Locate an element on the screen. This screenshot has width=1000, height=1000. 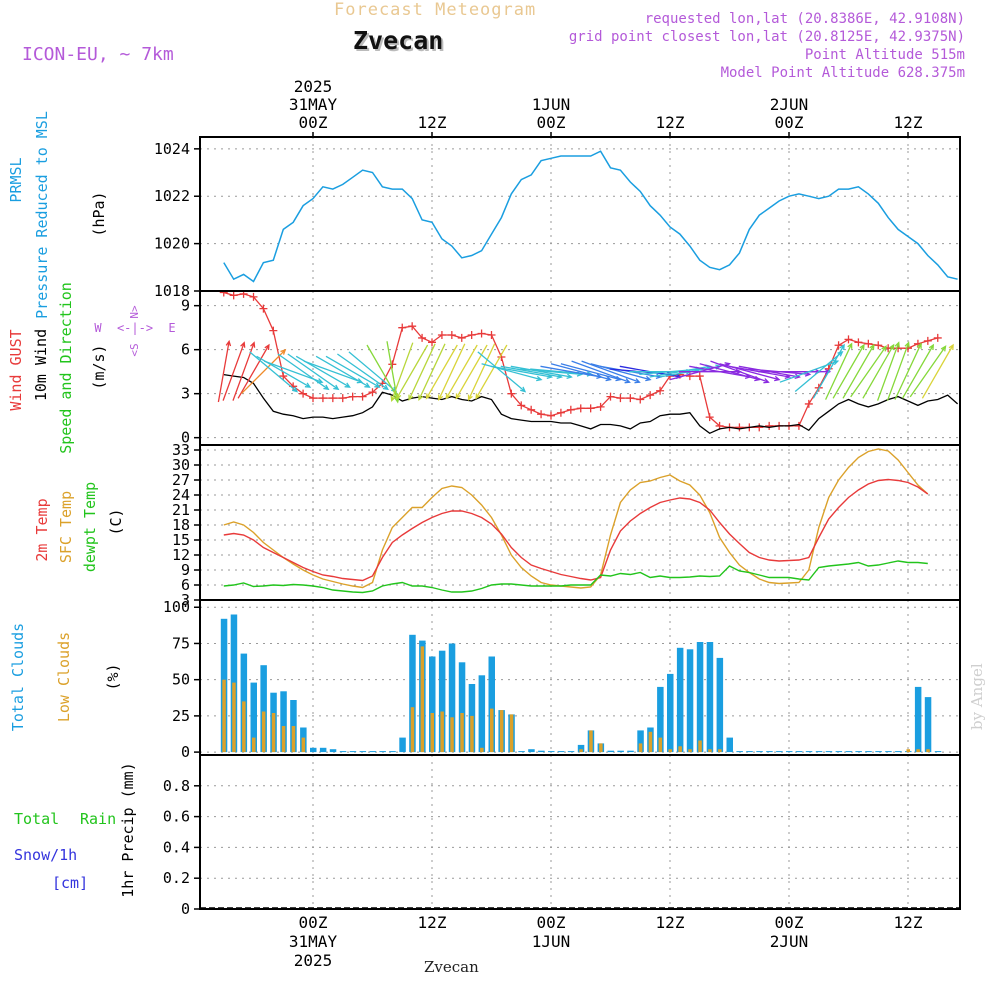
temperature-ytick-label: 30 is located at coordinates (181, 465).